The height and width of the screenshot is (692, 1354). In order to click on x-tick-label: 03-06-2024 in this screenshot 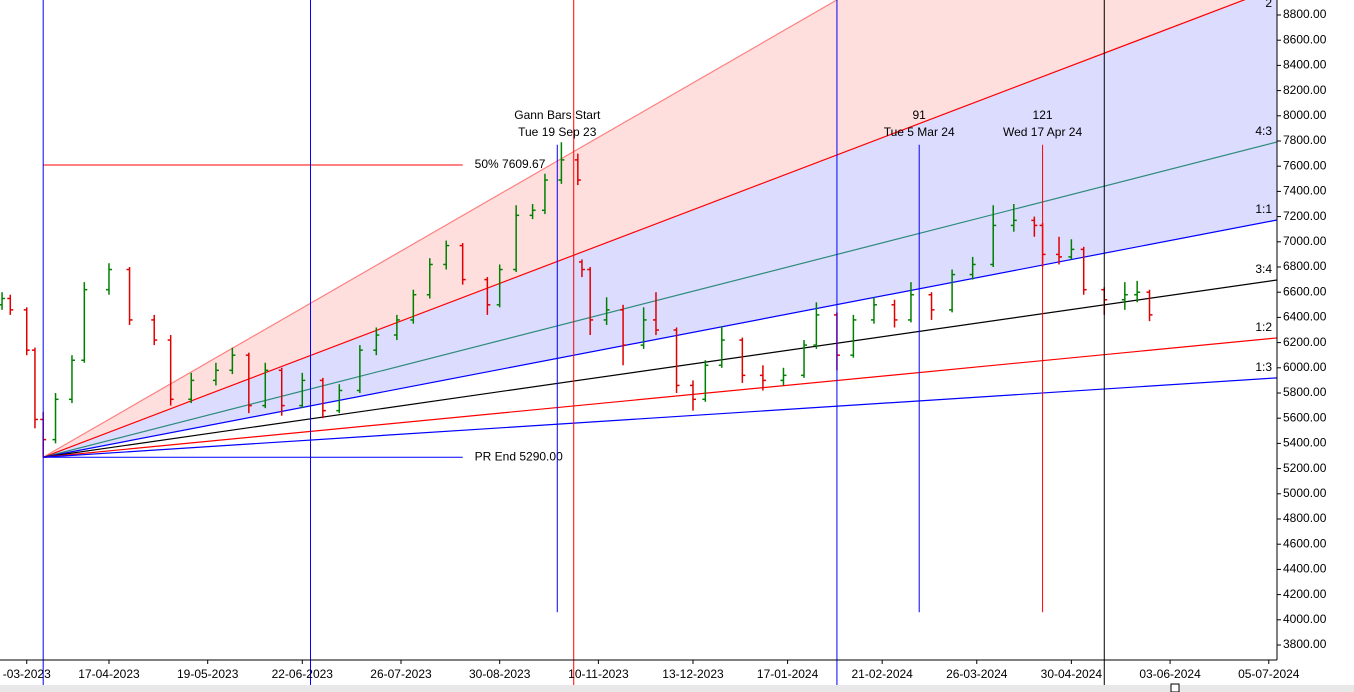, I will do `click(1170, 674)`.